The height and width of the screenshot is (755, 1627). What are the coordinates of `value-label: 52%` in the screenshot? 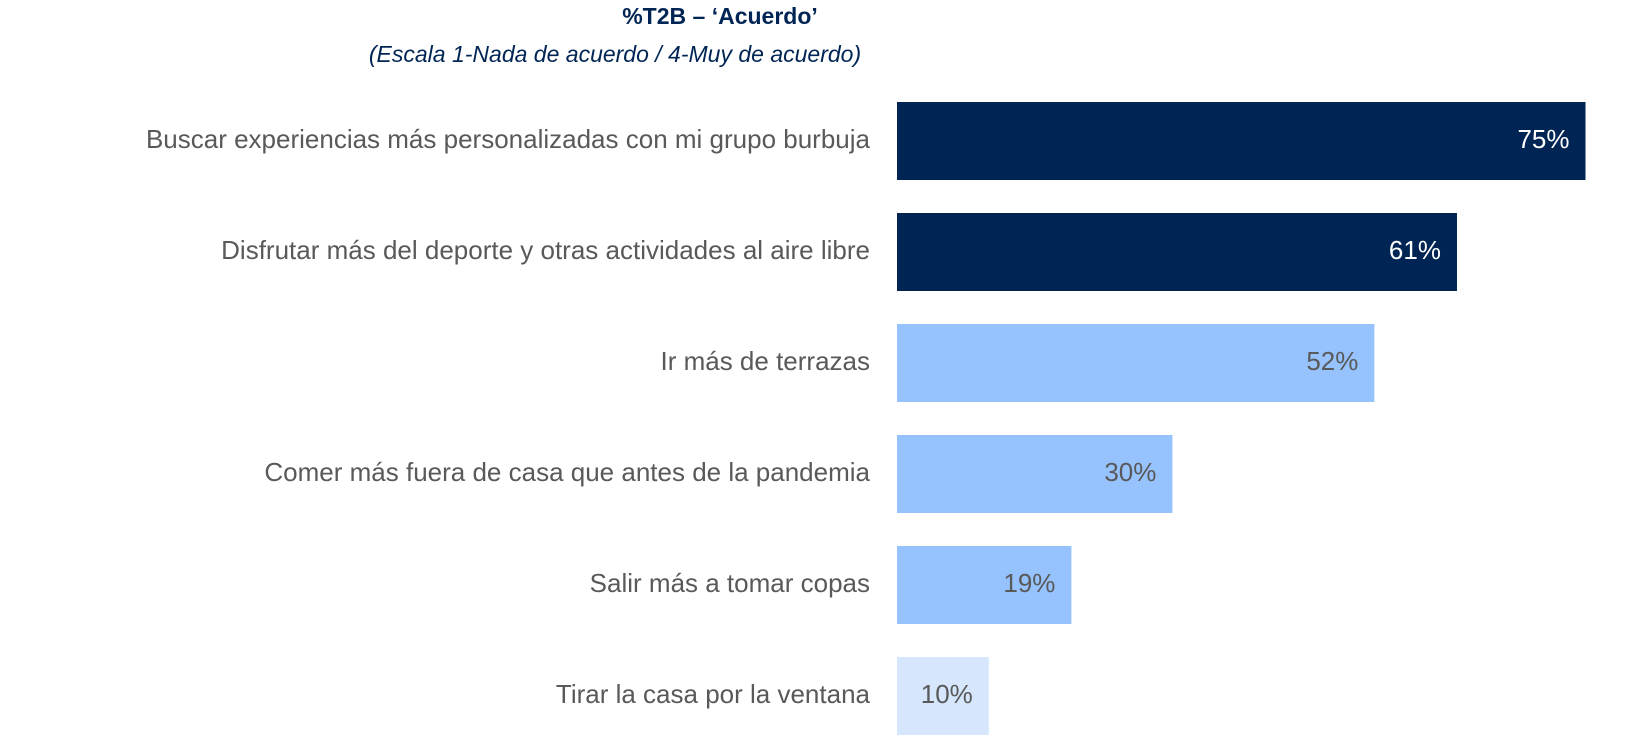 It's located at (1332, 361).